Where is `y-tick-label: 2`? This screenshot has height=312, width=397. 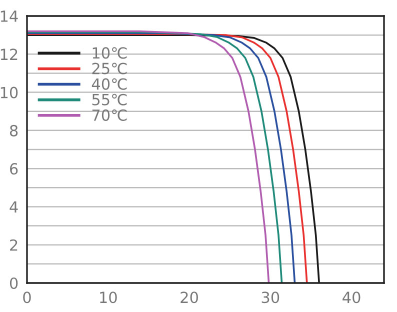
y-tick-label: 2 is located at coordinates (14, 245).